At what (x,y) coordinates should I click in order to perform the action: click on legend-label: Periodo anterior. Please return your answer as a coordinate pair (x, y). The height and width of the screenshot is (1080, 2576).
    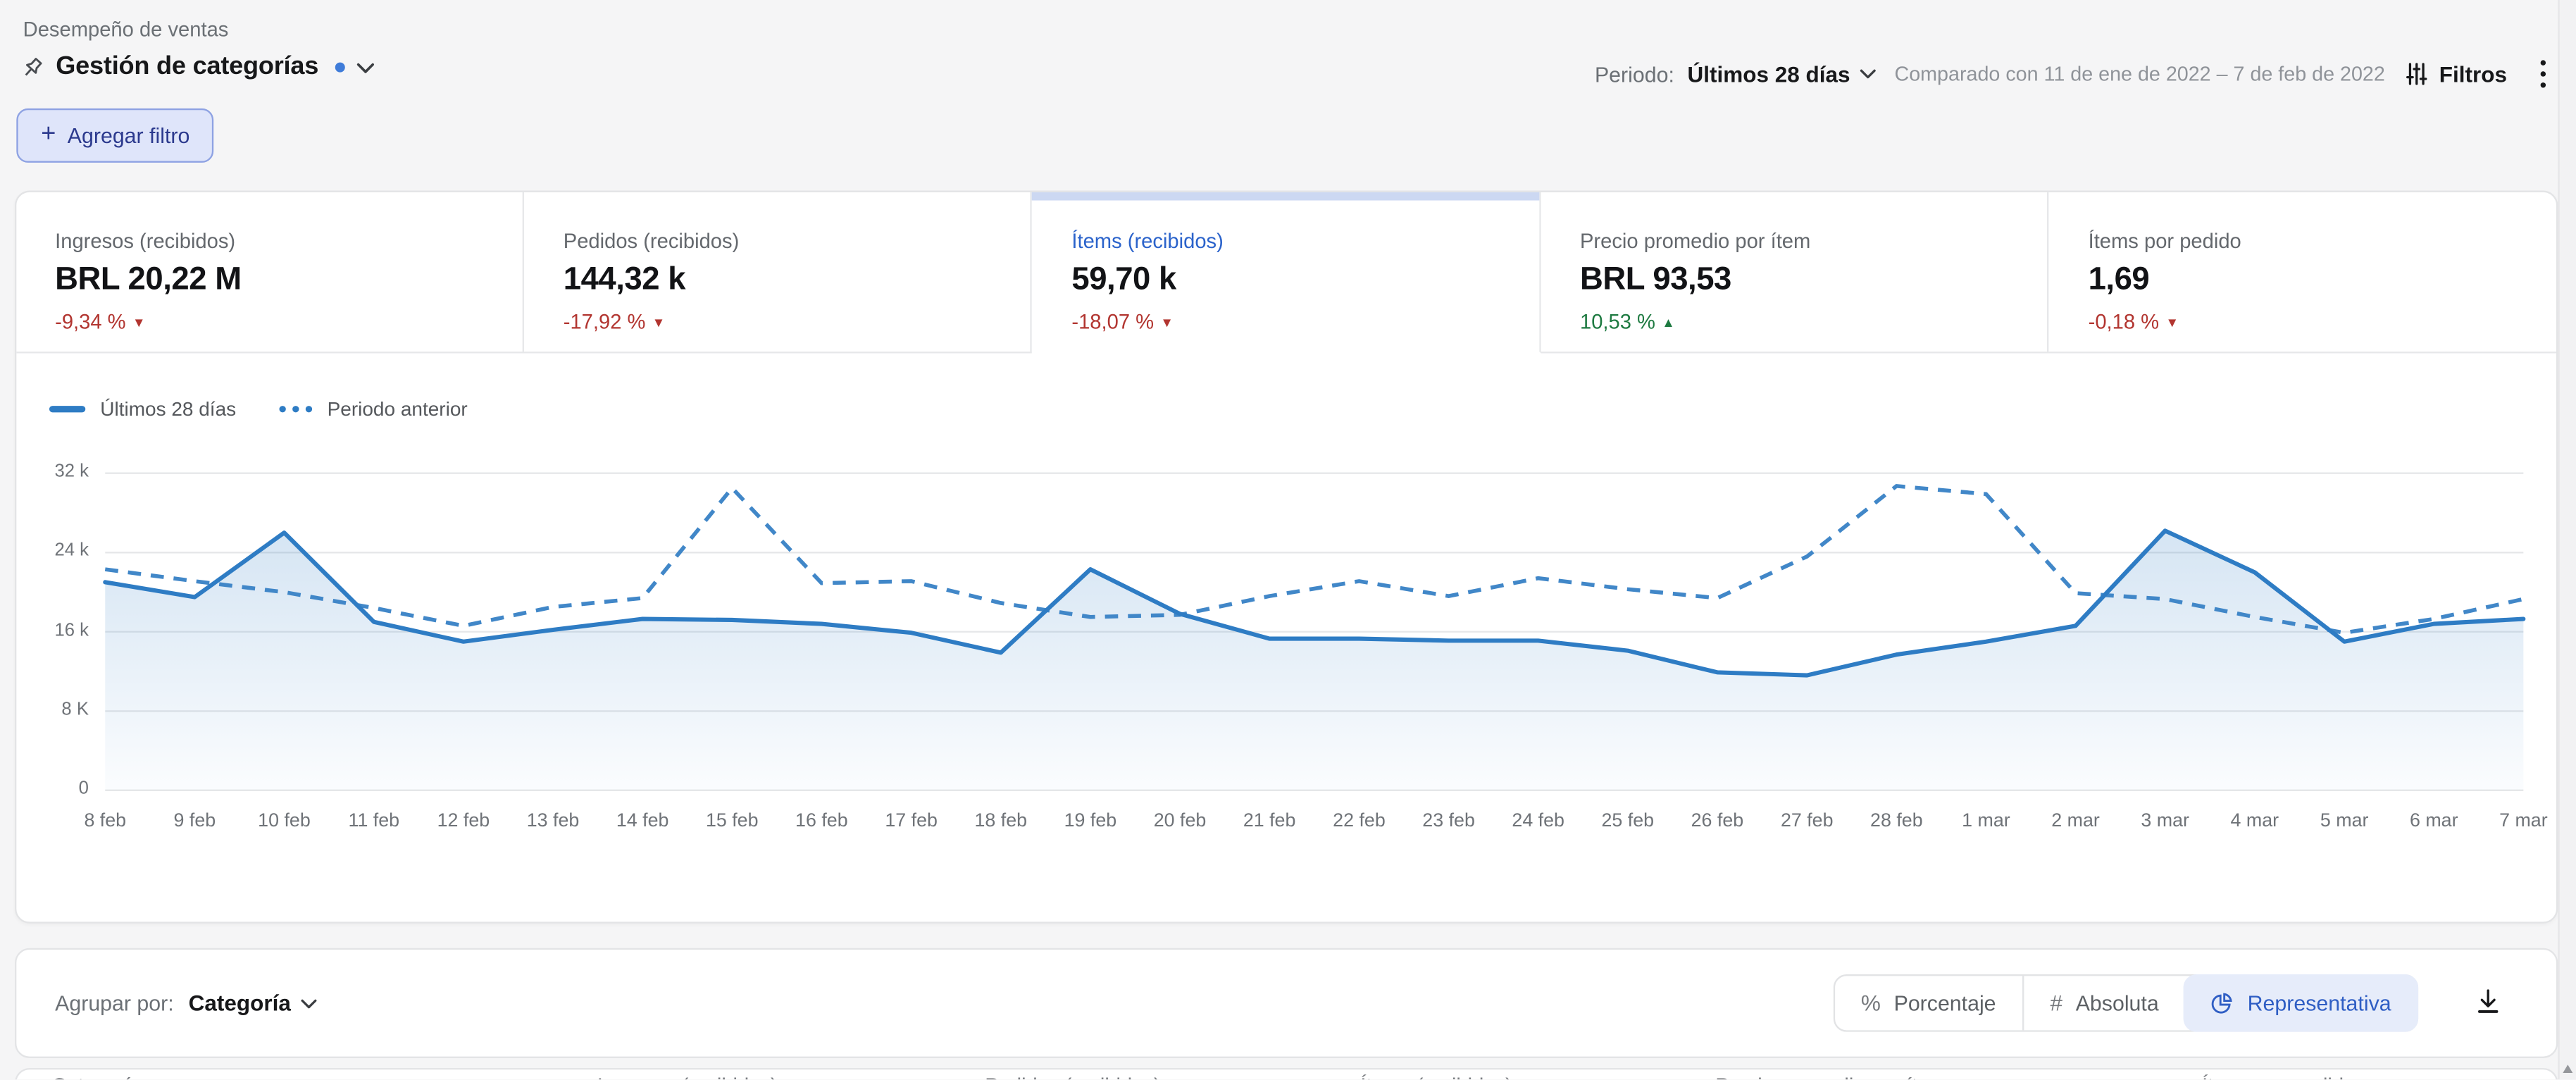
    Looking at the image, I should click on (397, 409).